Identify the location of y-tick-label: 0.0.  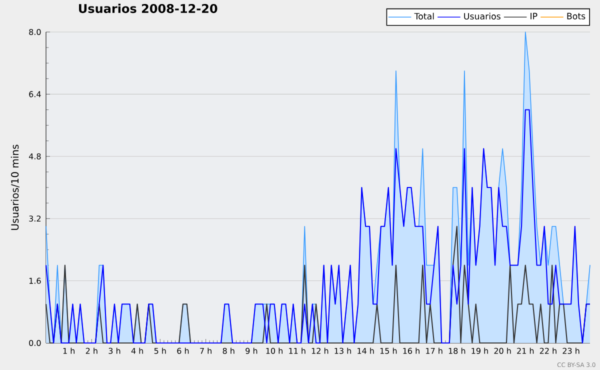
(35, 343).